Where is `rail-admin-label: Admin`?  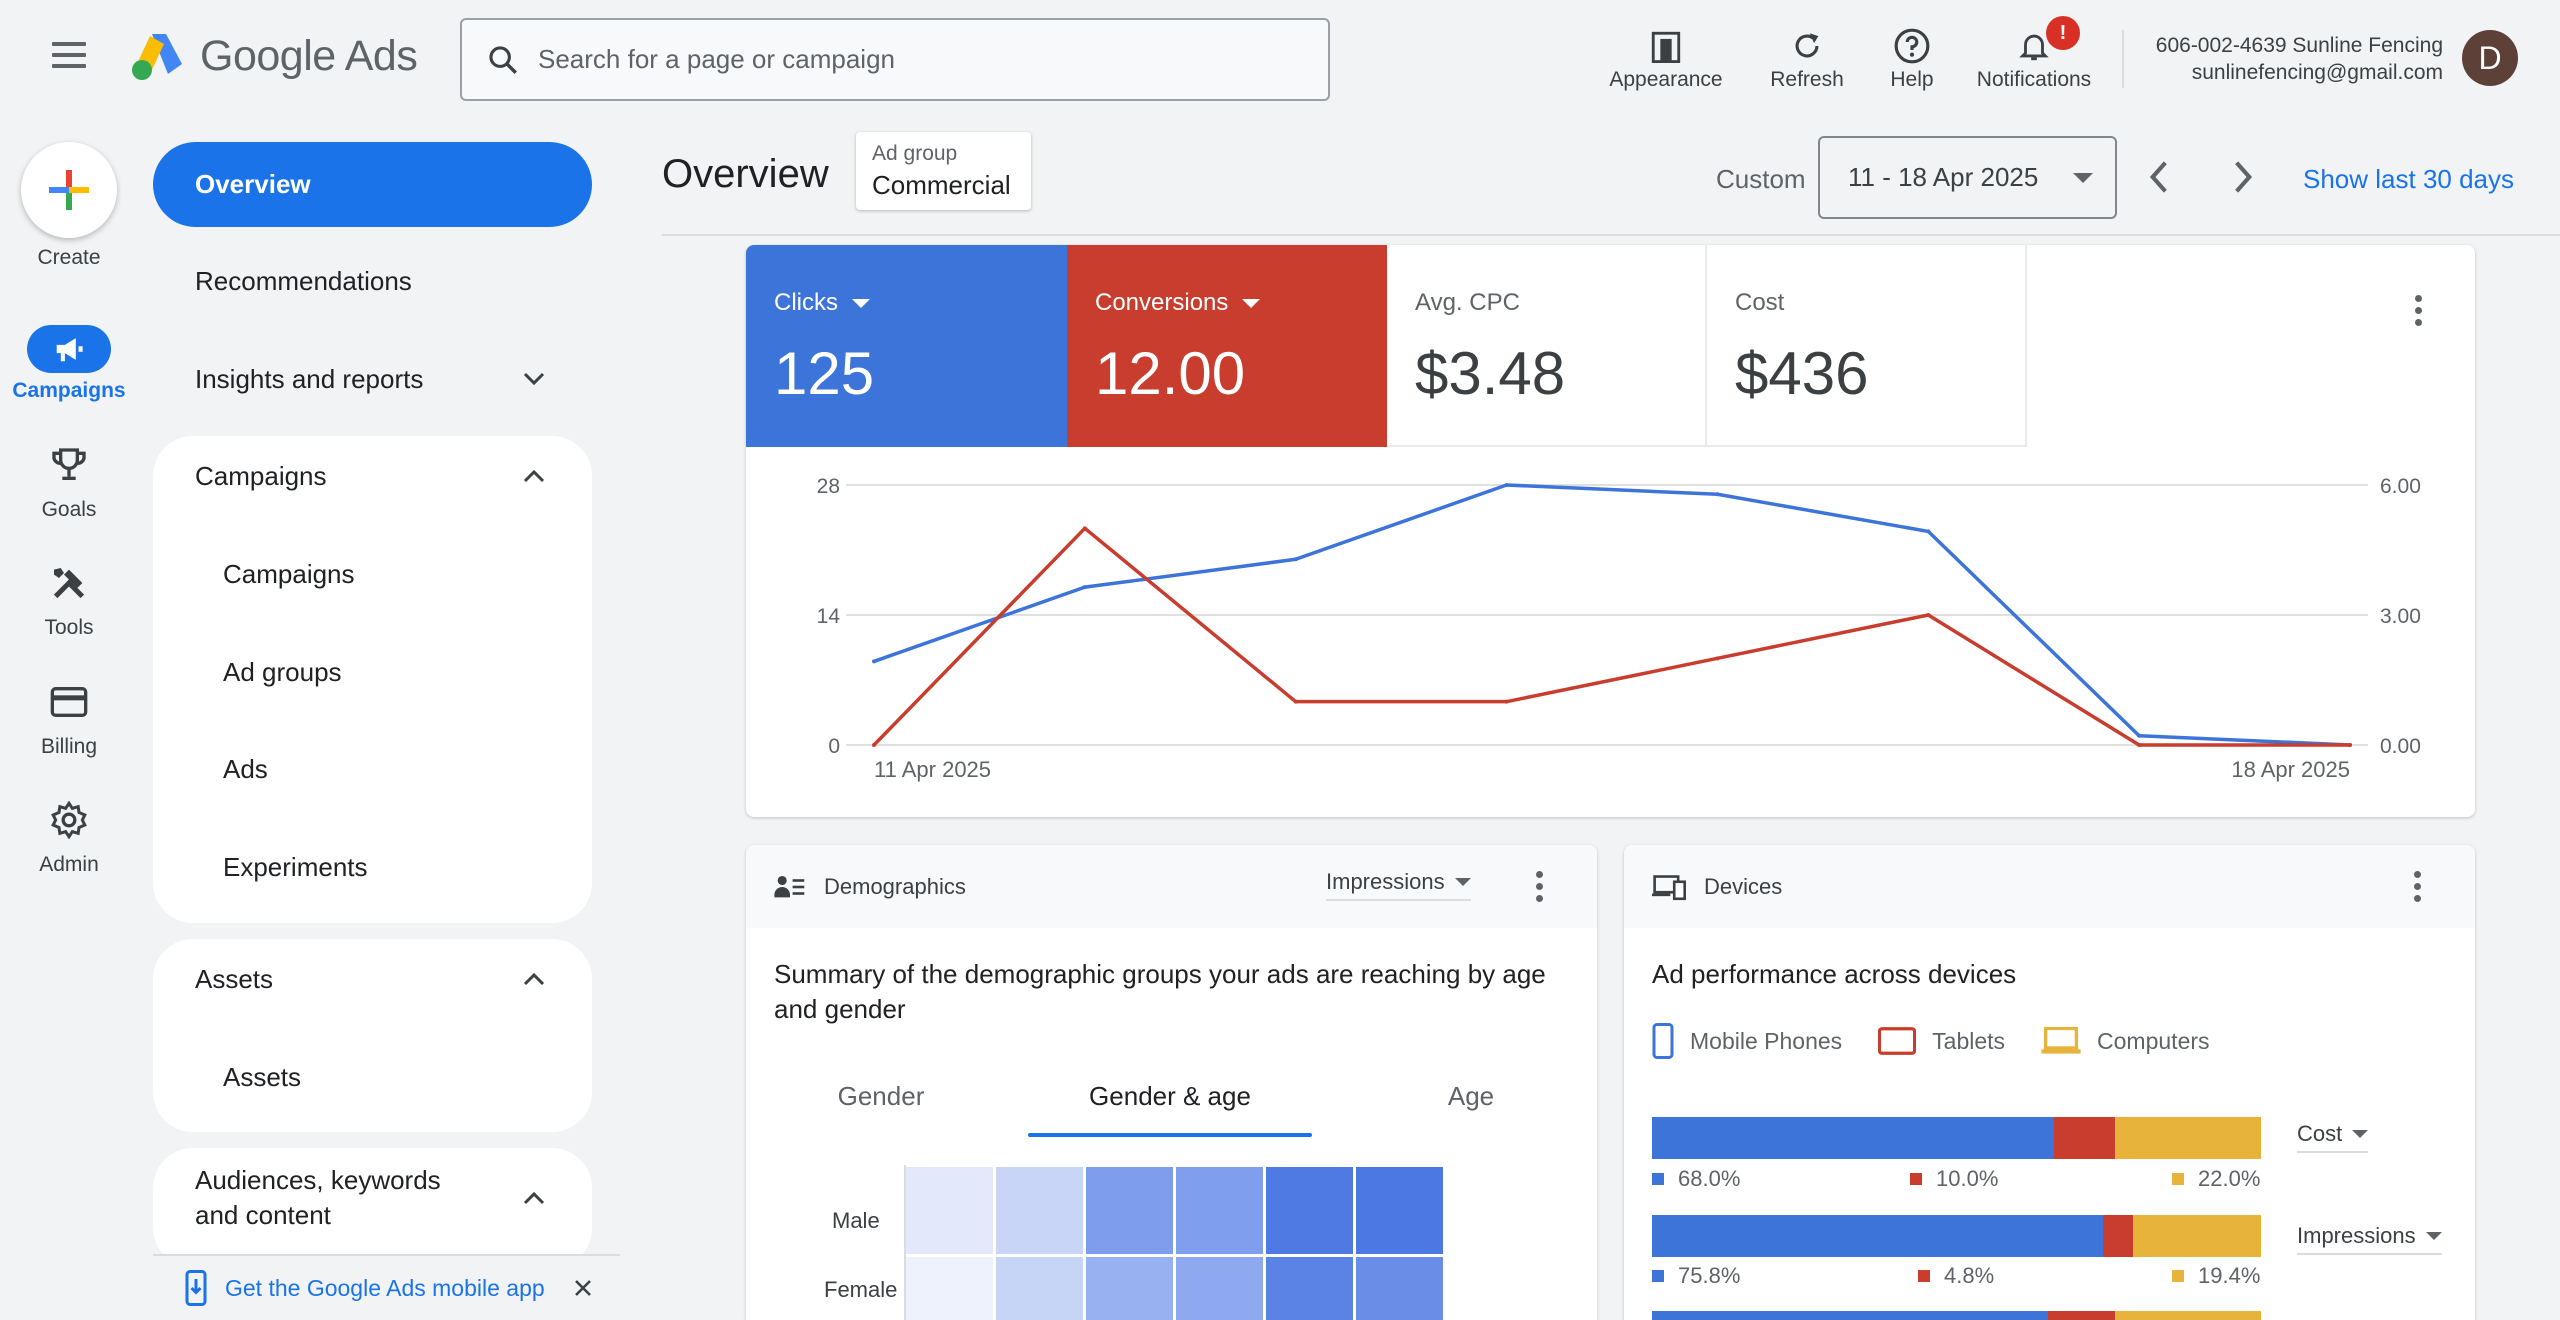
rail-admin-label: Admin is located at coordinates (69, 864).